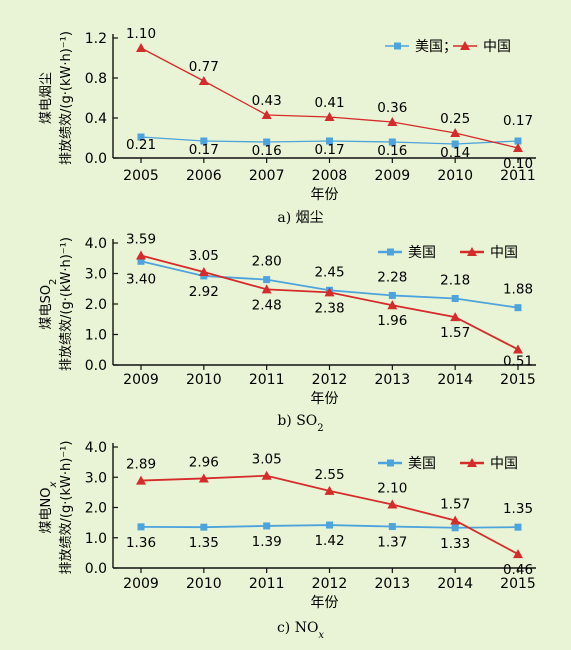  I want to click on data-label-usa: 2.92, so click(204, 292).